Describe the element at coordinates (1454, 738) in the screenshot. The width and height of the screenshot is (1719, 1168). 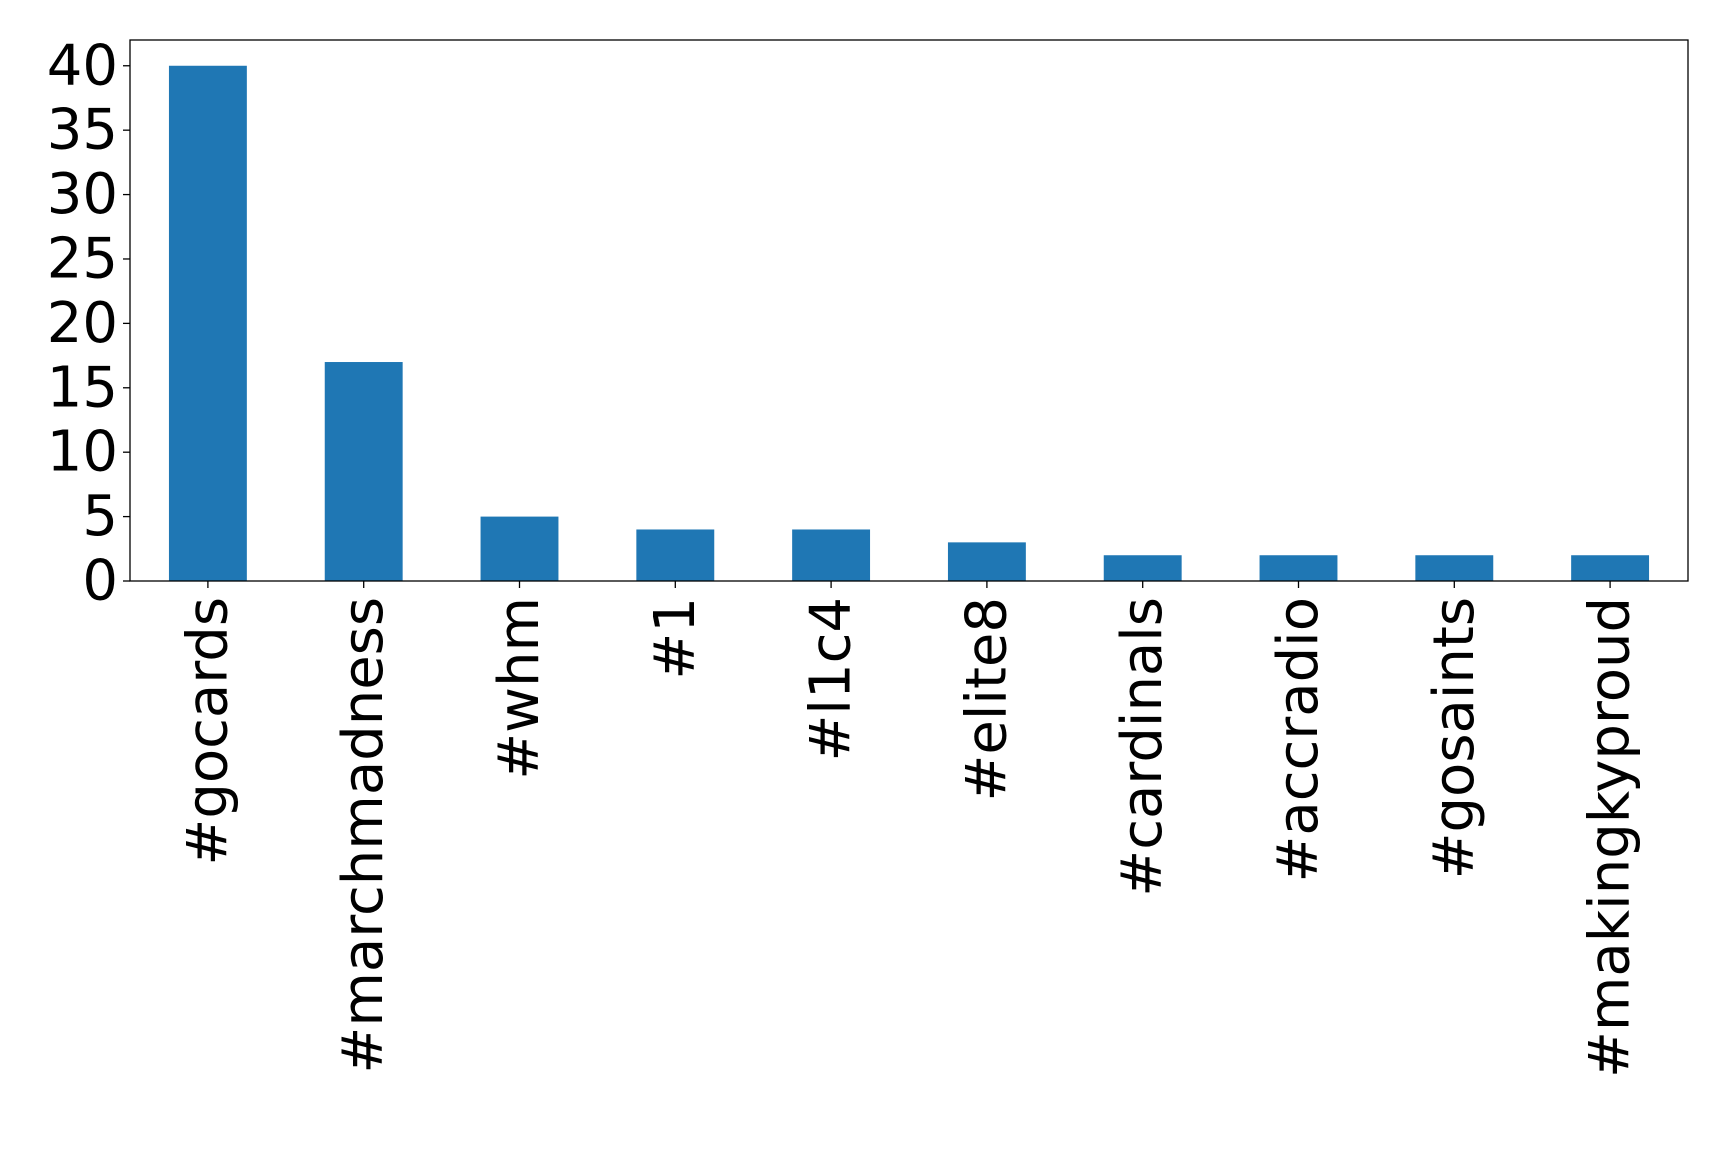
I see `x-tick-label: #gosaints` at that location.